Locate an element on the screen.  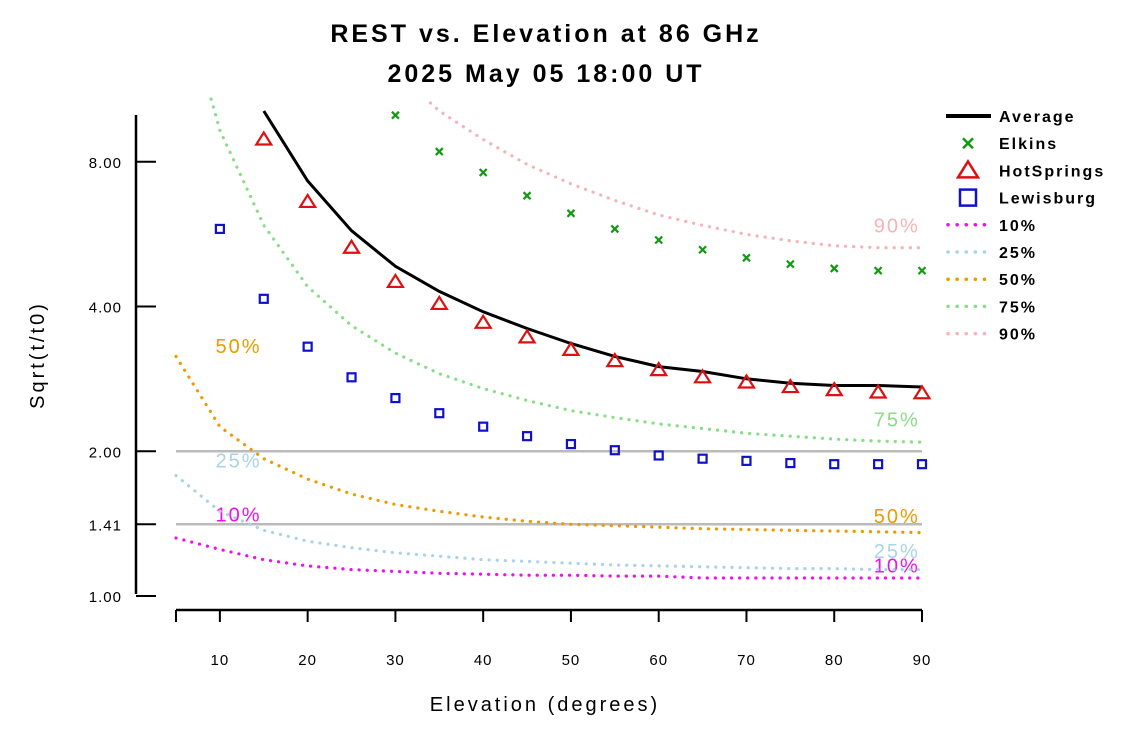
x-tick-label: 50 is located at coordinates (571, 660).